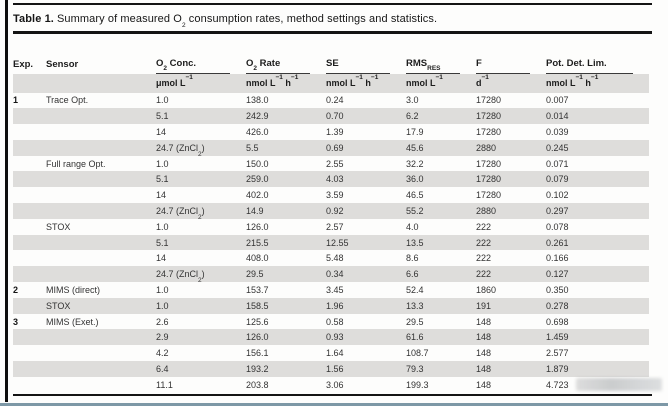 Image resolution: width=668 pixels, height=406 pixels. I want to click on unit-f: d−1, so click(511, 83).